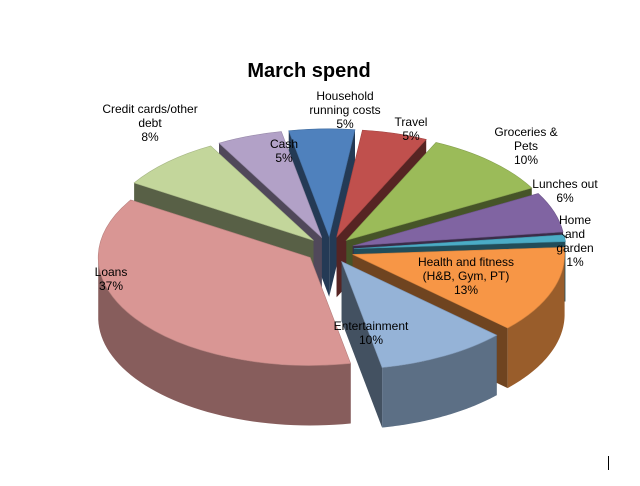 This screenshot has width=640, height=486. I want to click on data-label-loans: Loans 37%, so click(111, 279).